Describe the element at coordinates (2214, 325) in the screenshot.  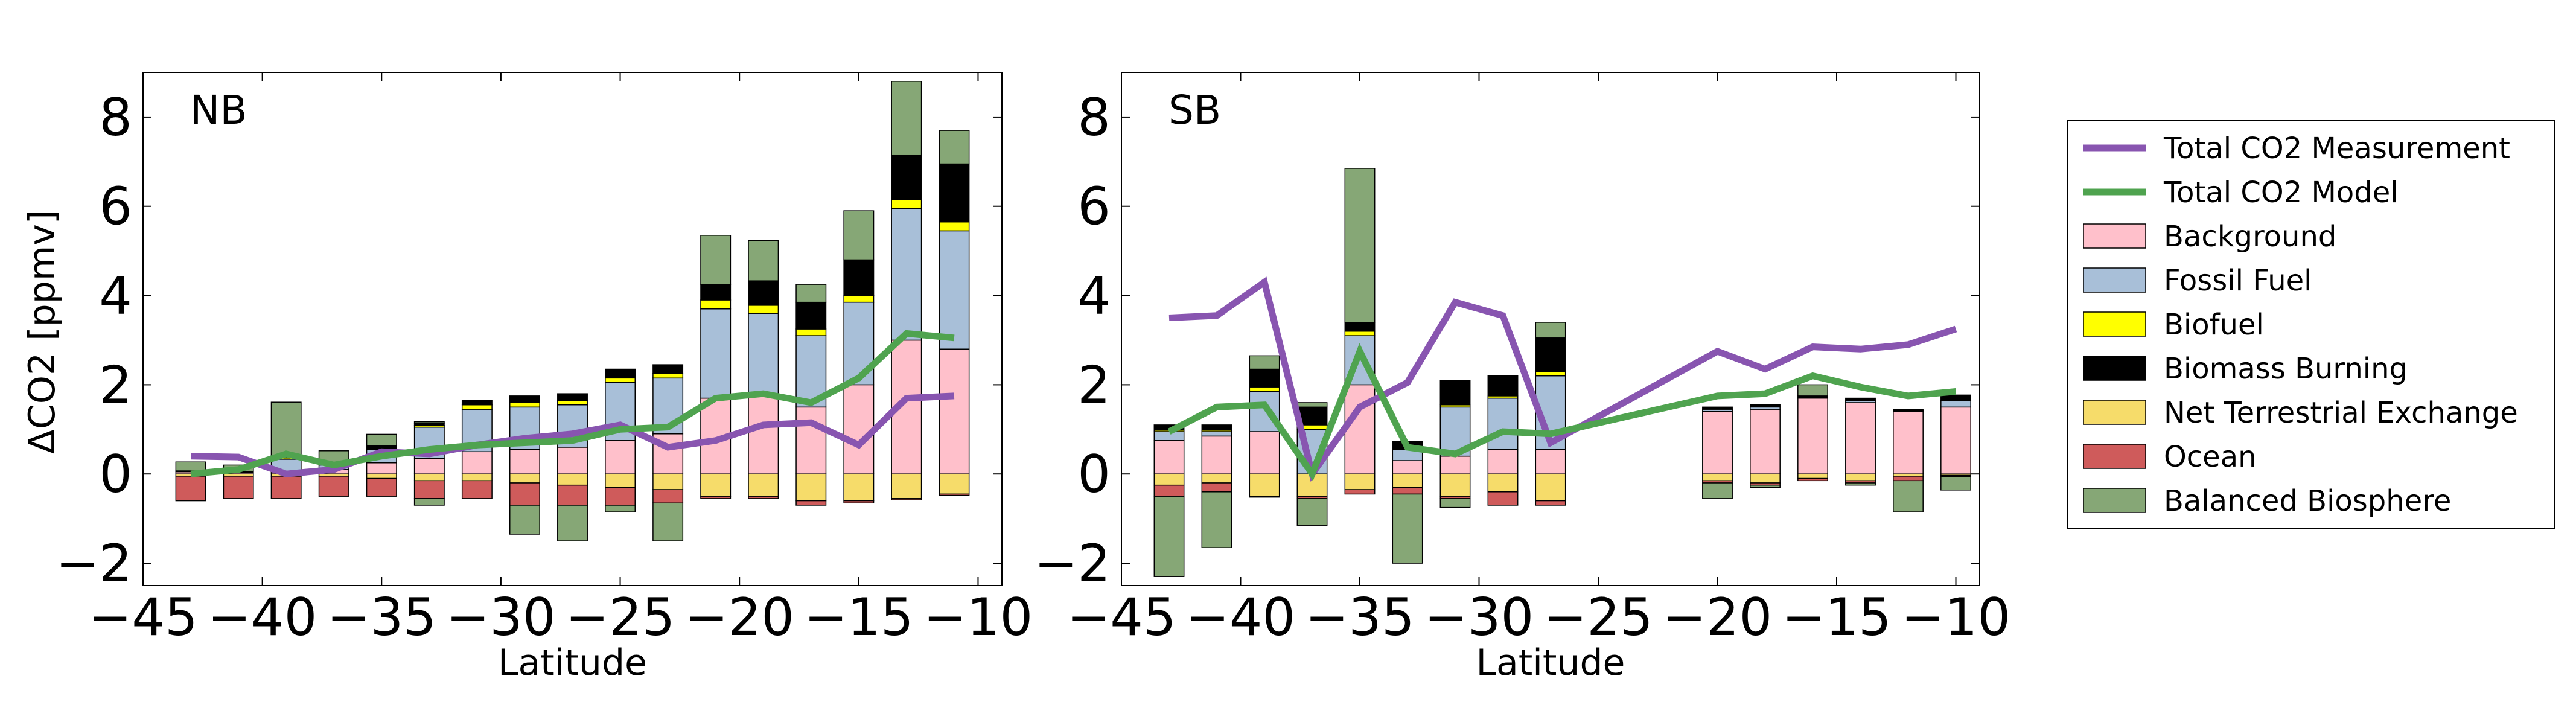
I see `legend-label: Biofuel` at that location.